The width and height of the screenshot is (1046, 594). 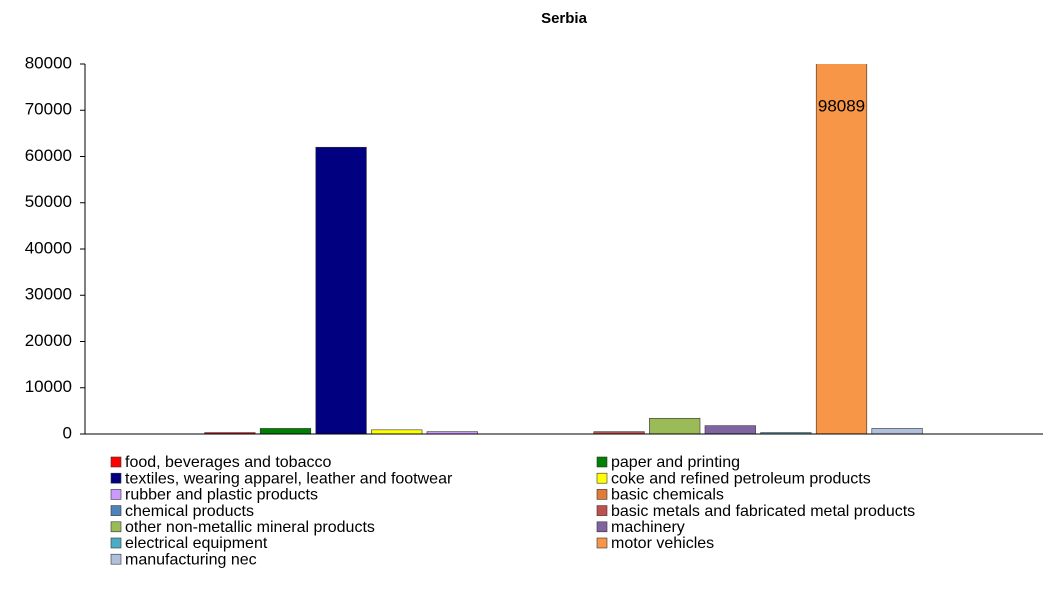 I want to click on y-tick-label: 10000, so click(x=48, y=386).